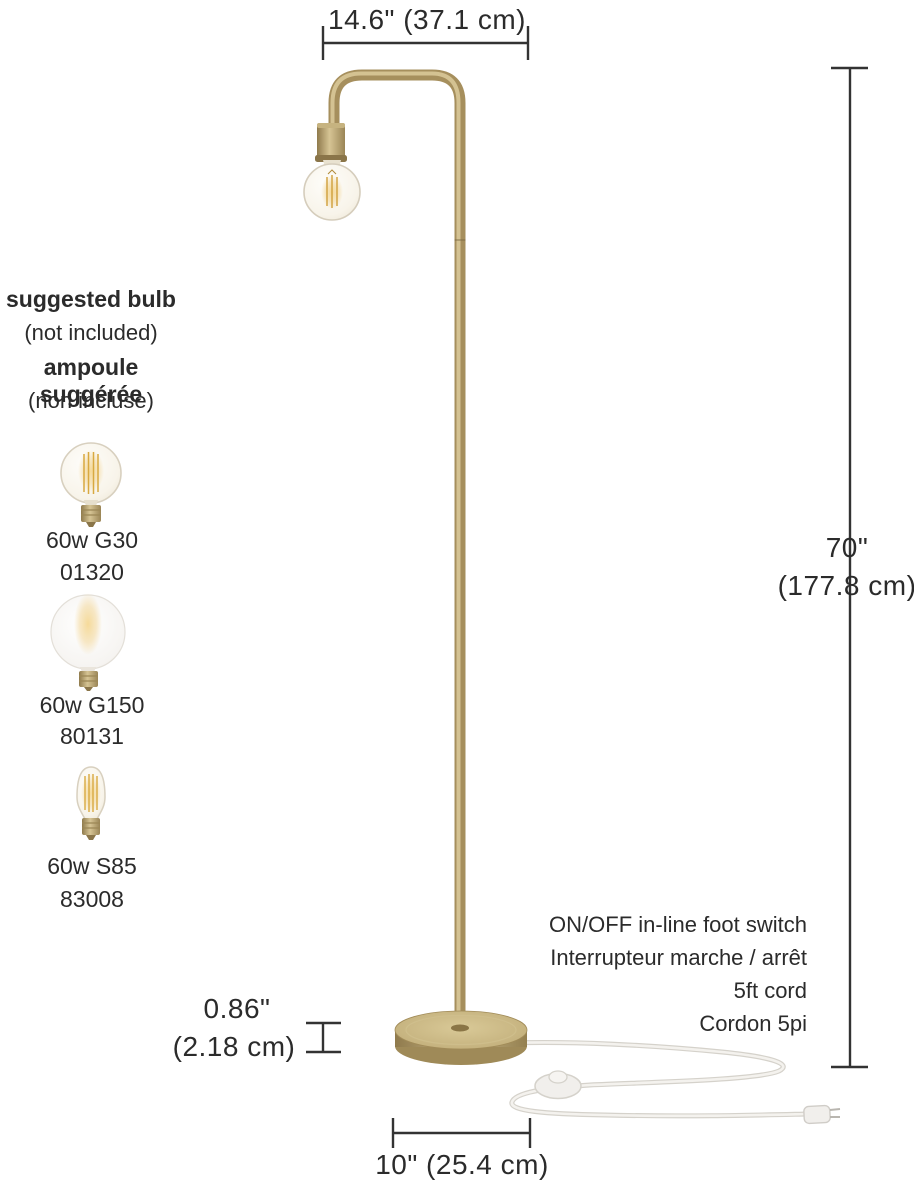  I want to click on dimension-line-base-height, so click(323, 1037).